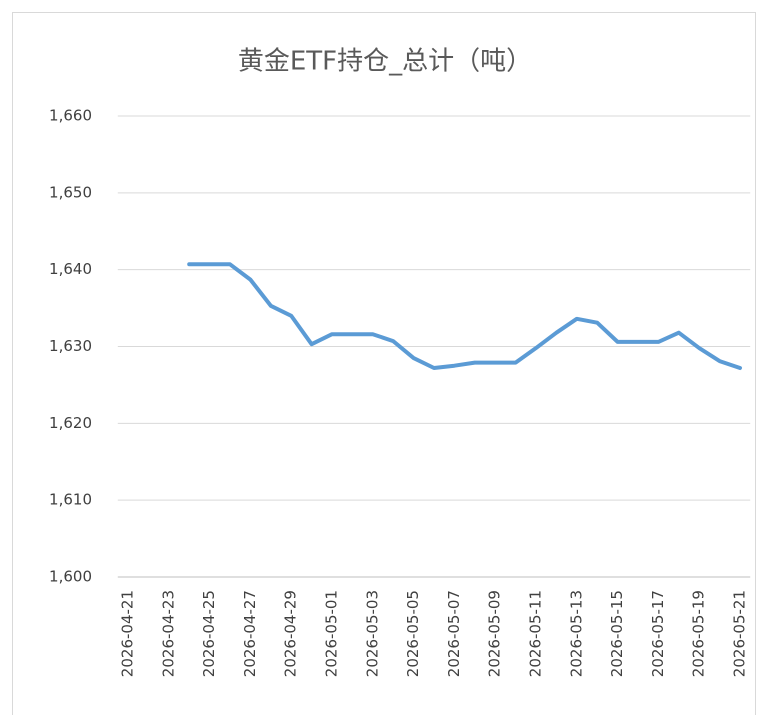  I want to click on x-tick-label: 2026-04-23, so click(168, 633).